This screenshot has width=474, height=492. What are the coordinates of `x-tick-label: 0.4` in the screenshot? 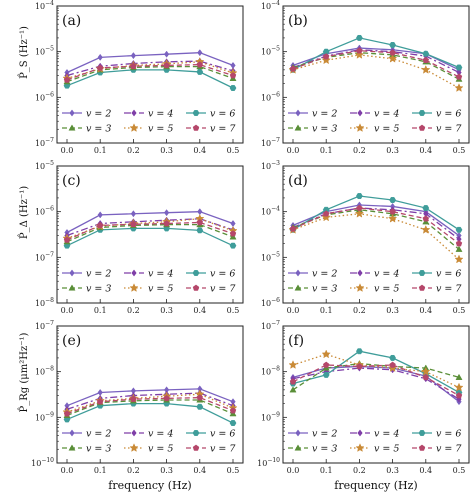 It's located at (425, 310).